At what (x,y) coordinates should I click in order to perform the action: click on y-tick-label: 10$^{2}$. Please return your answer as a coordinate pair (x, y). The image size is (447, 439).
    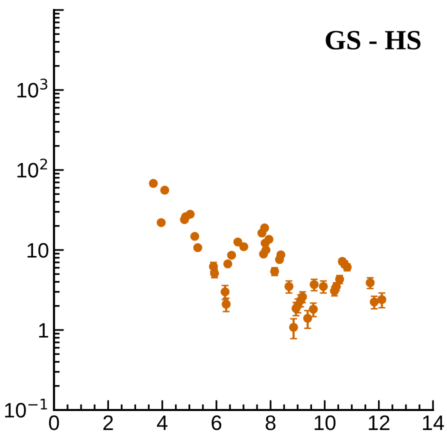
    Looking at the image, I should click on (32, 168).